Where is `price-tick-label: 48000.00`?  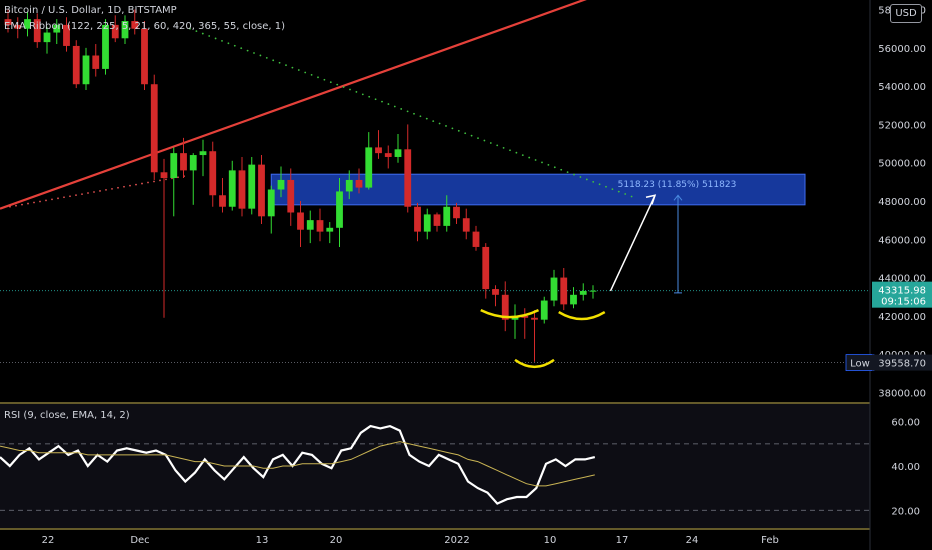 price-tick-label: 48000.00 is located at coordinates (902, 202).